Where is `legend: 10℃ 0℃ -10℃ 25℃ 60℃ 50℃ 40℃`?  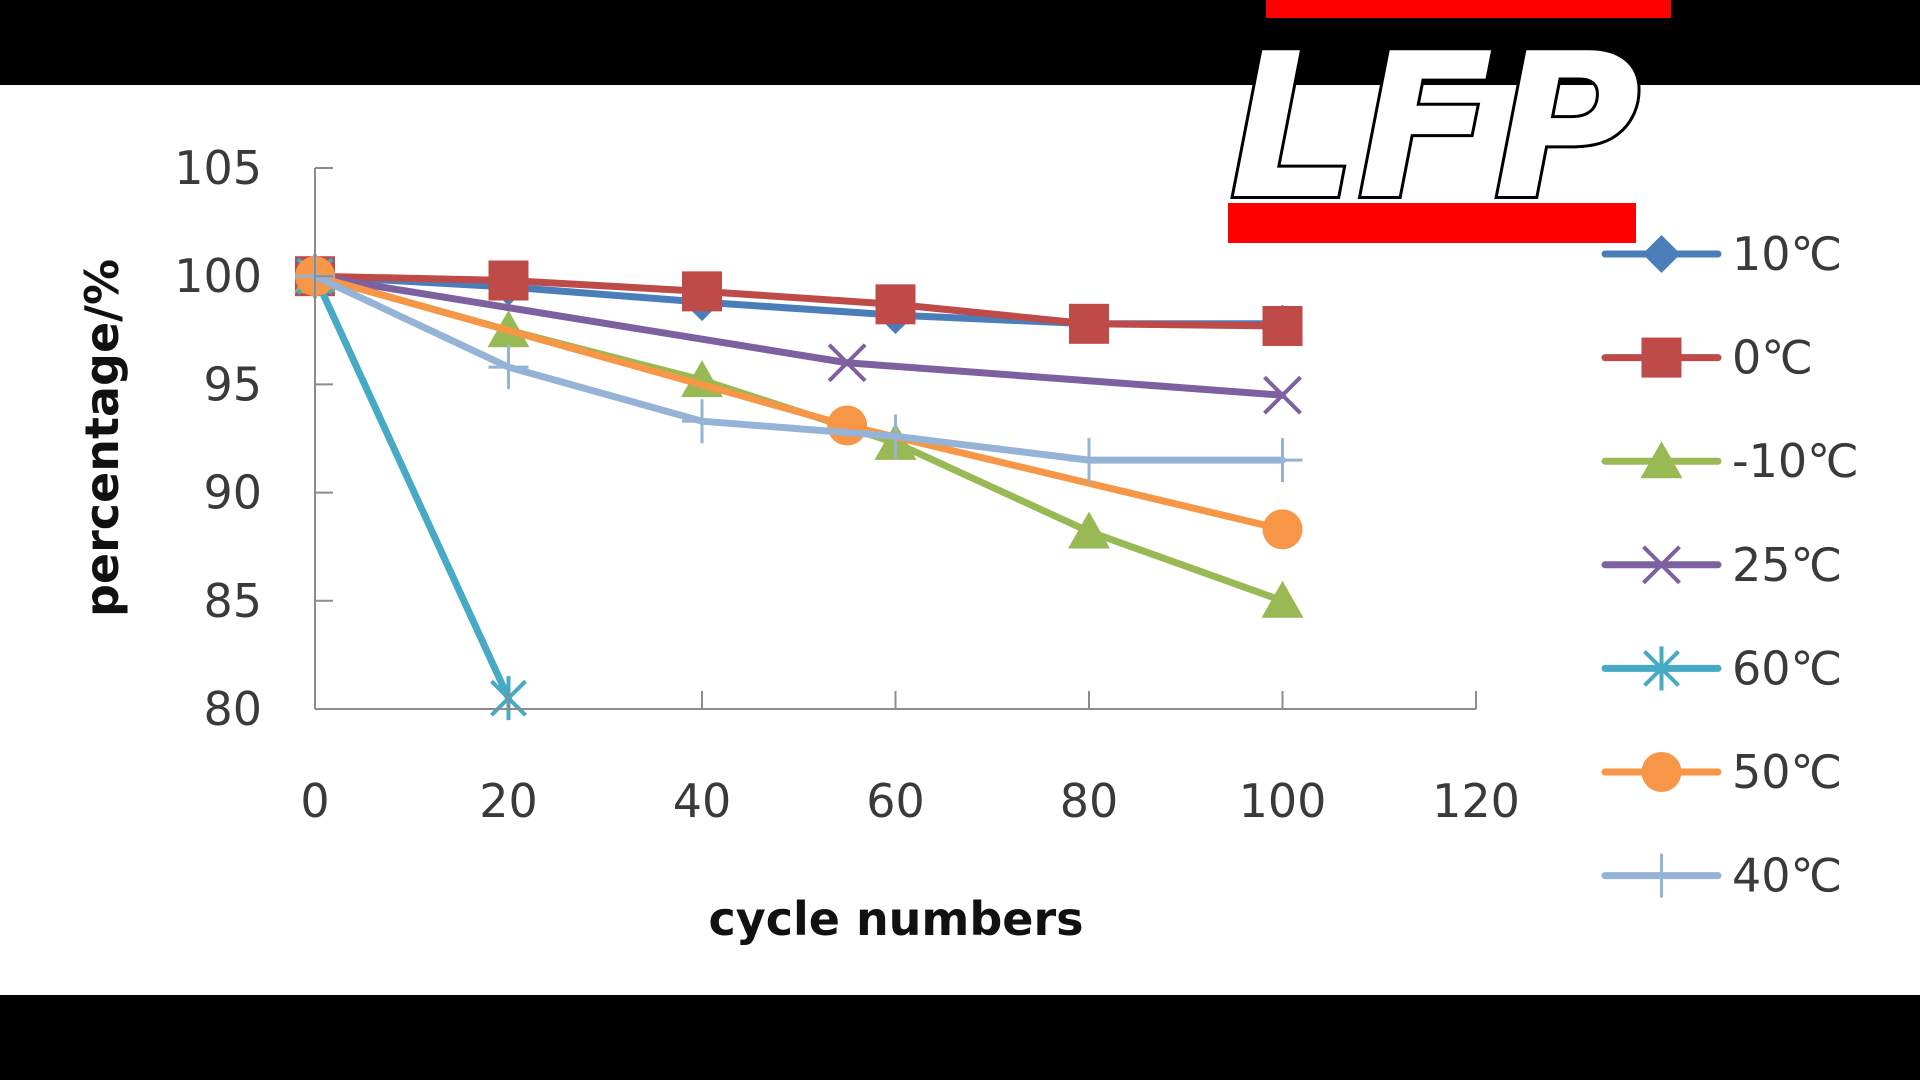
legend: 10℃ 0℃ -10℃ 25℃ 60℃ 50℃ 40℃ is located at coordinates (1730, 565).